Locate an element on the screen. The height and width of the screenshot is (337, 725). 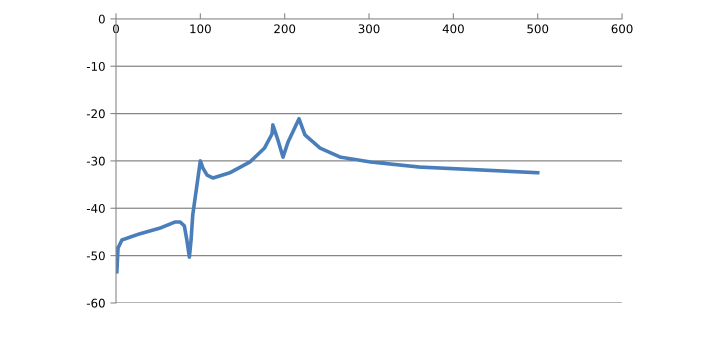
x-tick-label: 600 is located at coordinates (622, 29).